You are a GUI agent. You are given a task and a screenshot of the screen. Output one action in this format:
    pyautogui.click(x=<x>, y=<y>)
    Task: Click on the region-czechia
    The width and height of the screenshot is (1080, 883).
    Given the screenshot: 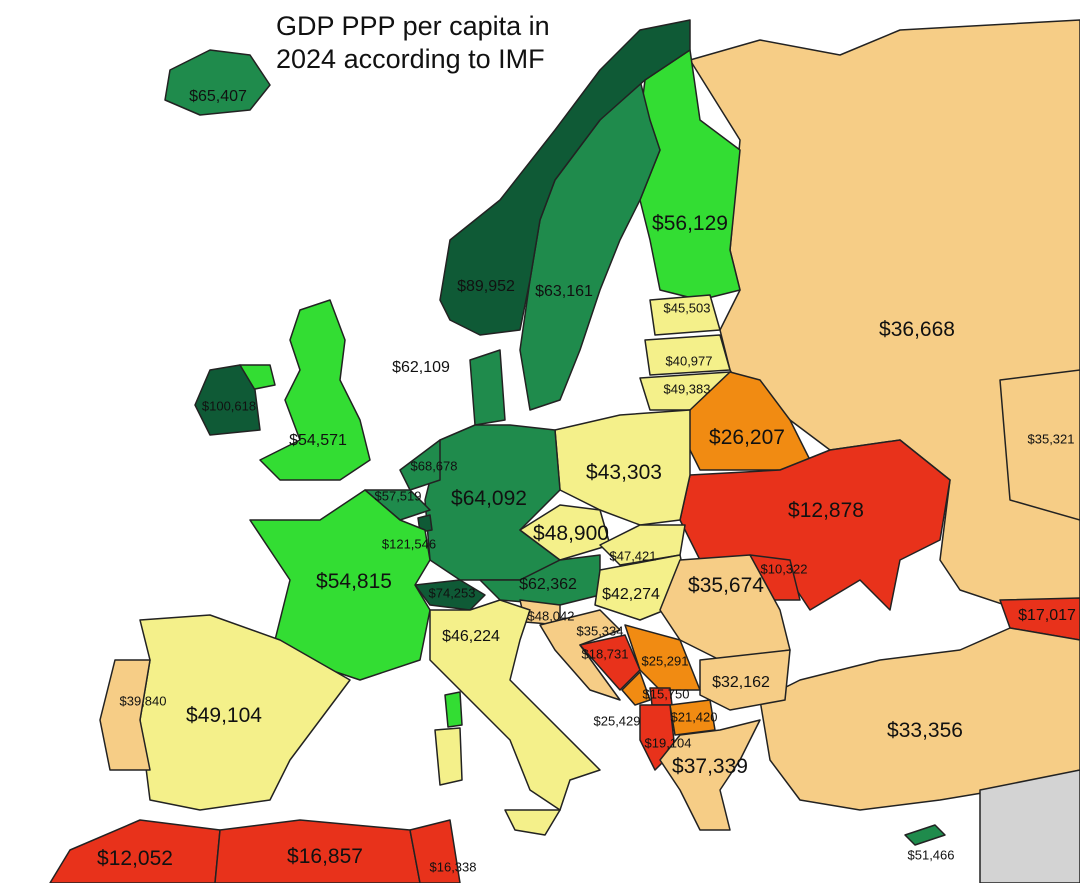 What is the action you would take?
    pyautogui.click(x=565, y=532)
    